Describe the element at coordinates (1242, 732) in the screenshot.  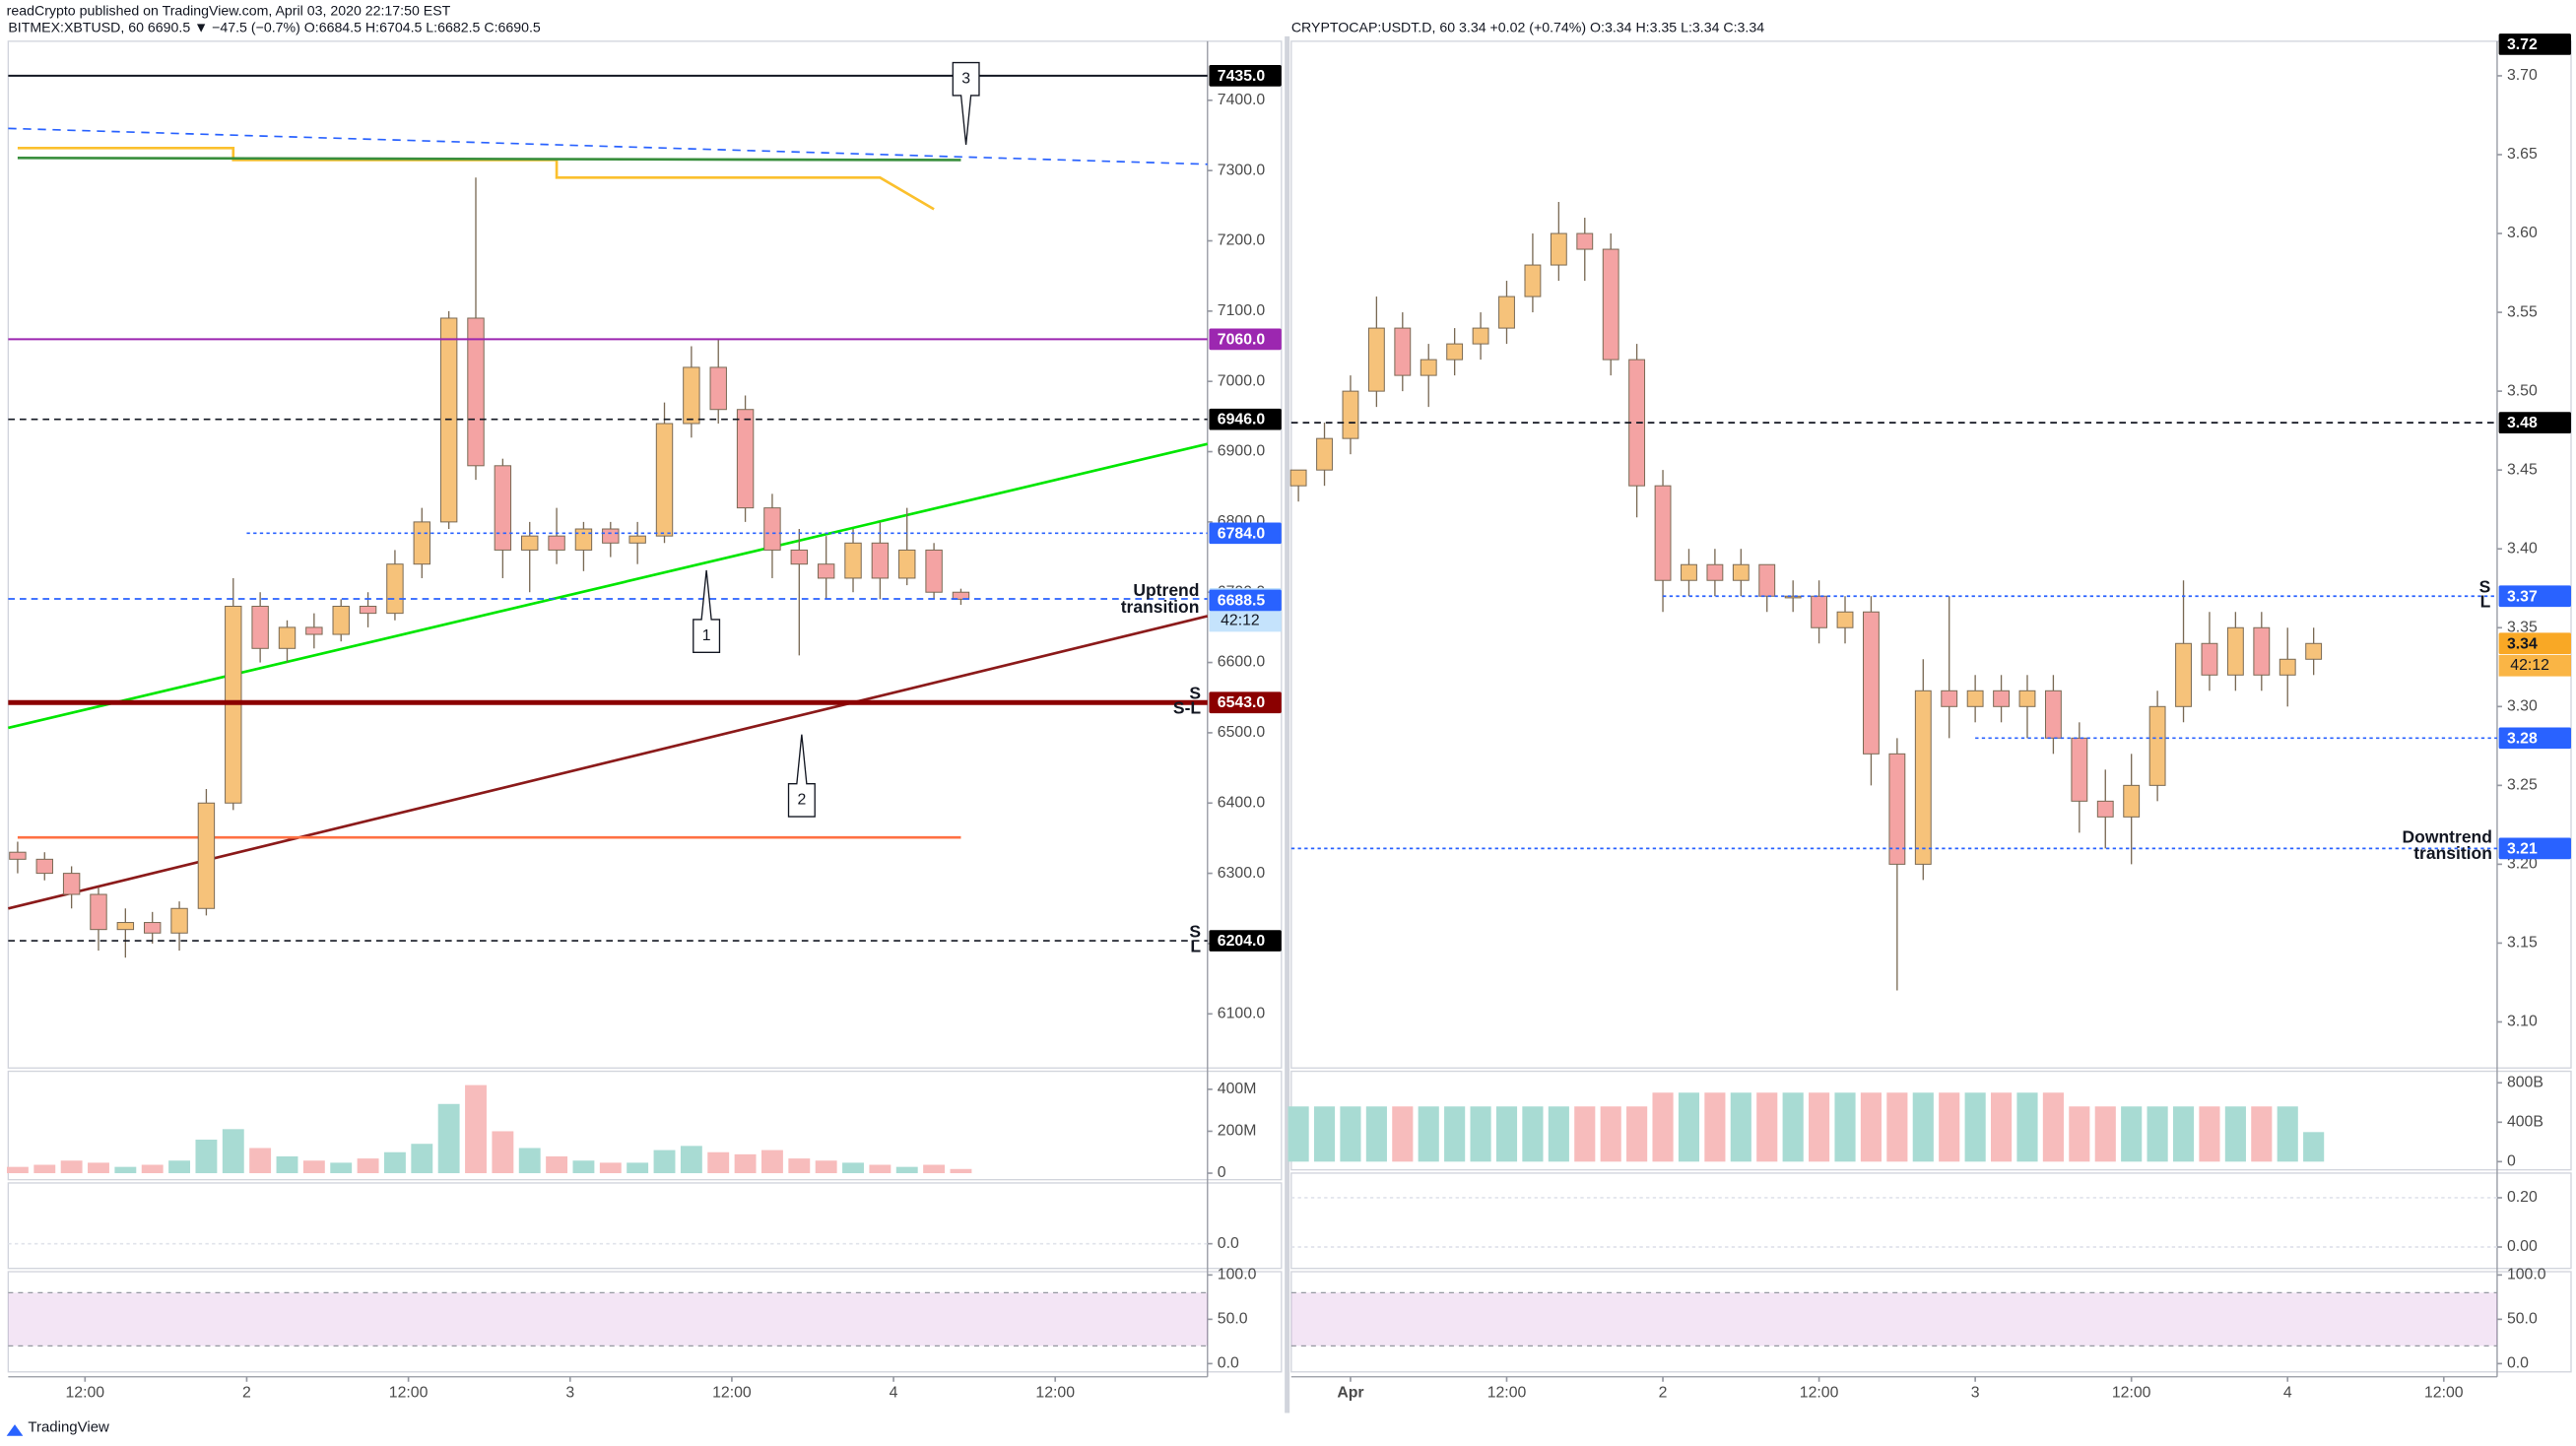
I see `y-tick-label: 6500.0` at that location.